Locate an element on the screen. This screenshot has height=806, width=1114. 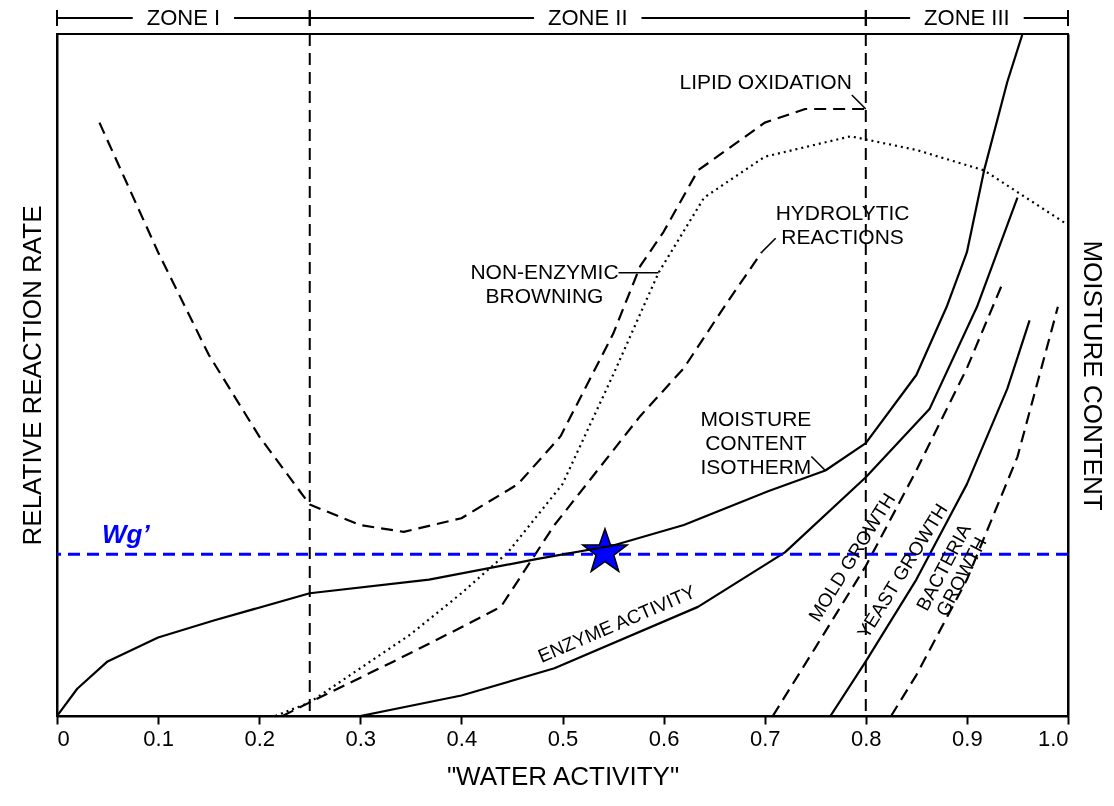
x-tick-label: 0.8 is located at coordinates (866, 738).